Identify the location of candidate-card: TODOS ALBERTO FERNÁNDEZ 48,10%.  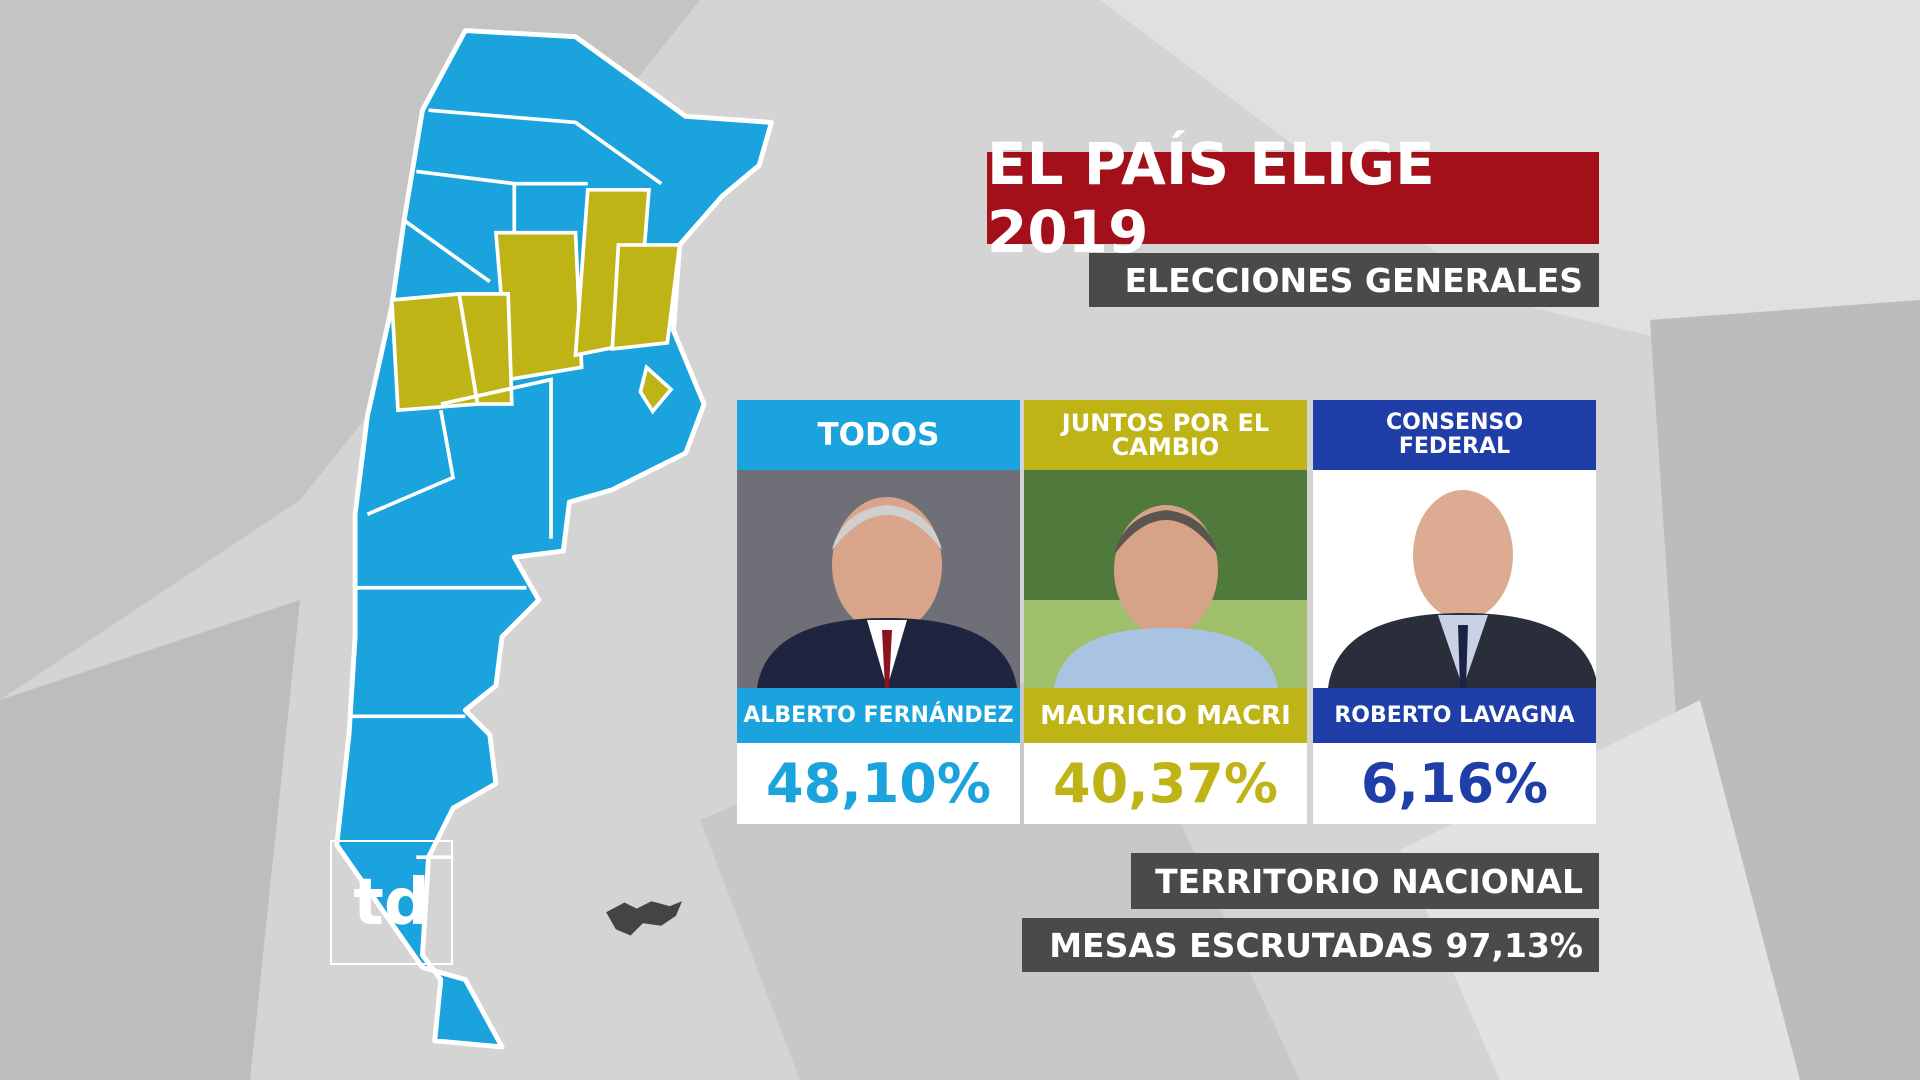
(878, 612).